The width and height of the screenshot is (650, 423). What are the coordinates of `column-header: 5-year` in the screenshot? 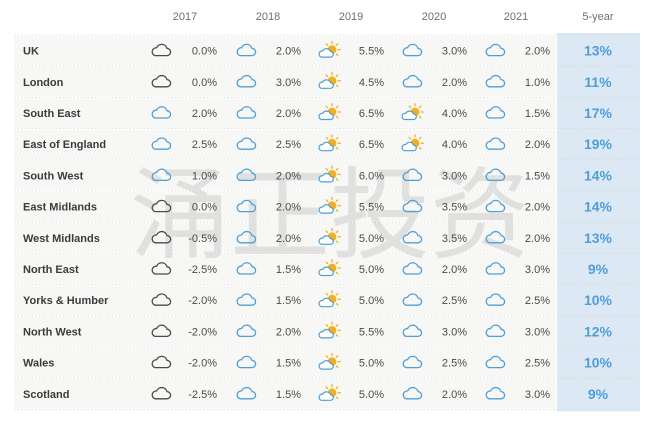 It's located at (598, 17).